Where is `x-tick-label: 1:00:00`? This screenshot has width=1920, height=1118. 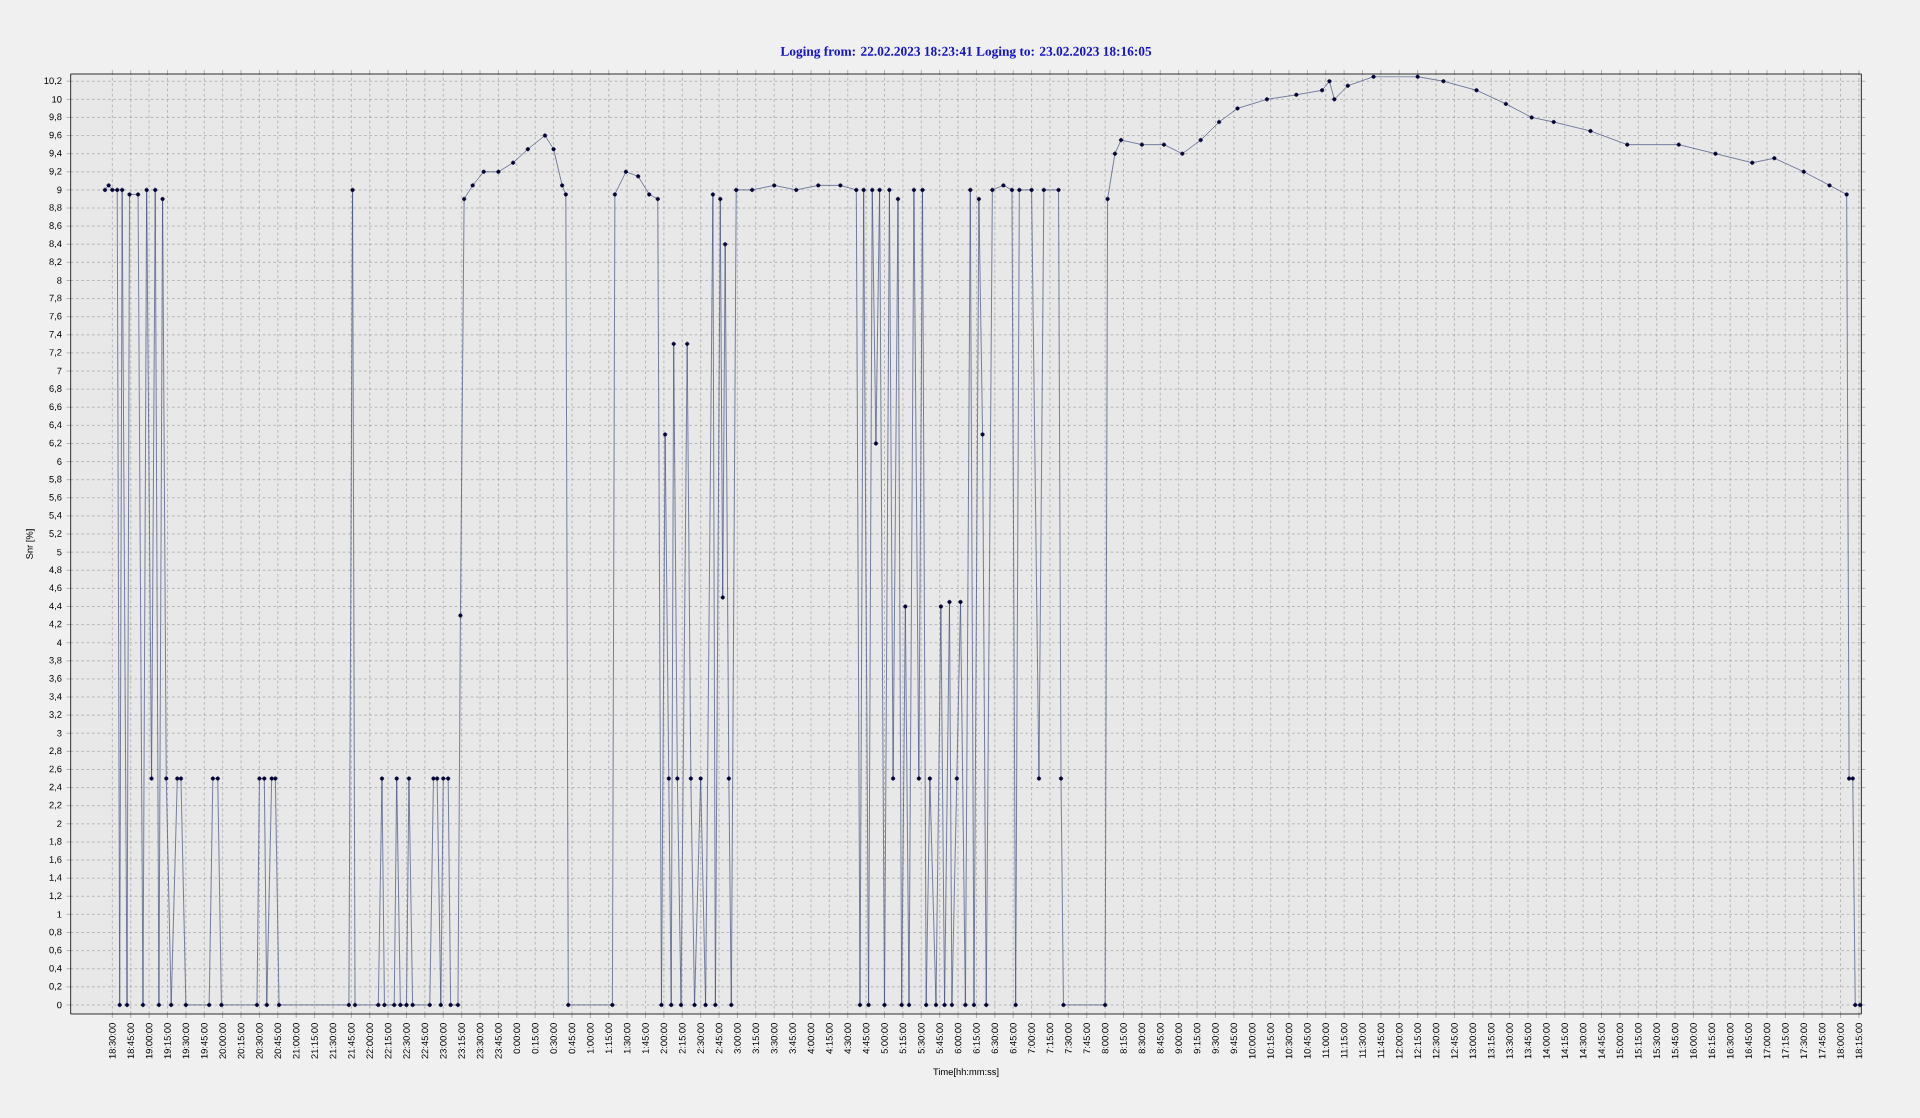
x-tick-label: 1:00:00 is located at coordinates (590, 1038).